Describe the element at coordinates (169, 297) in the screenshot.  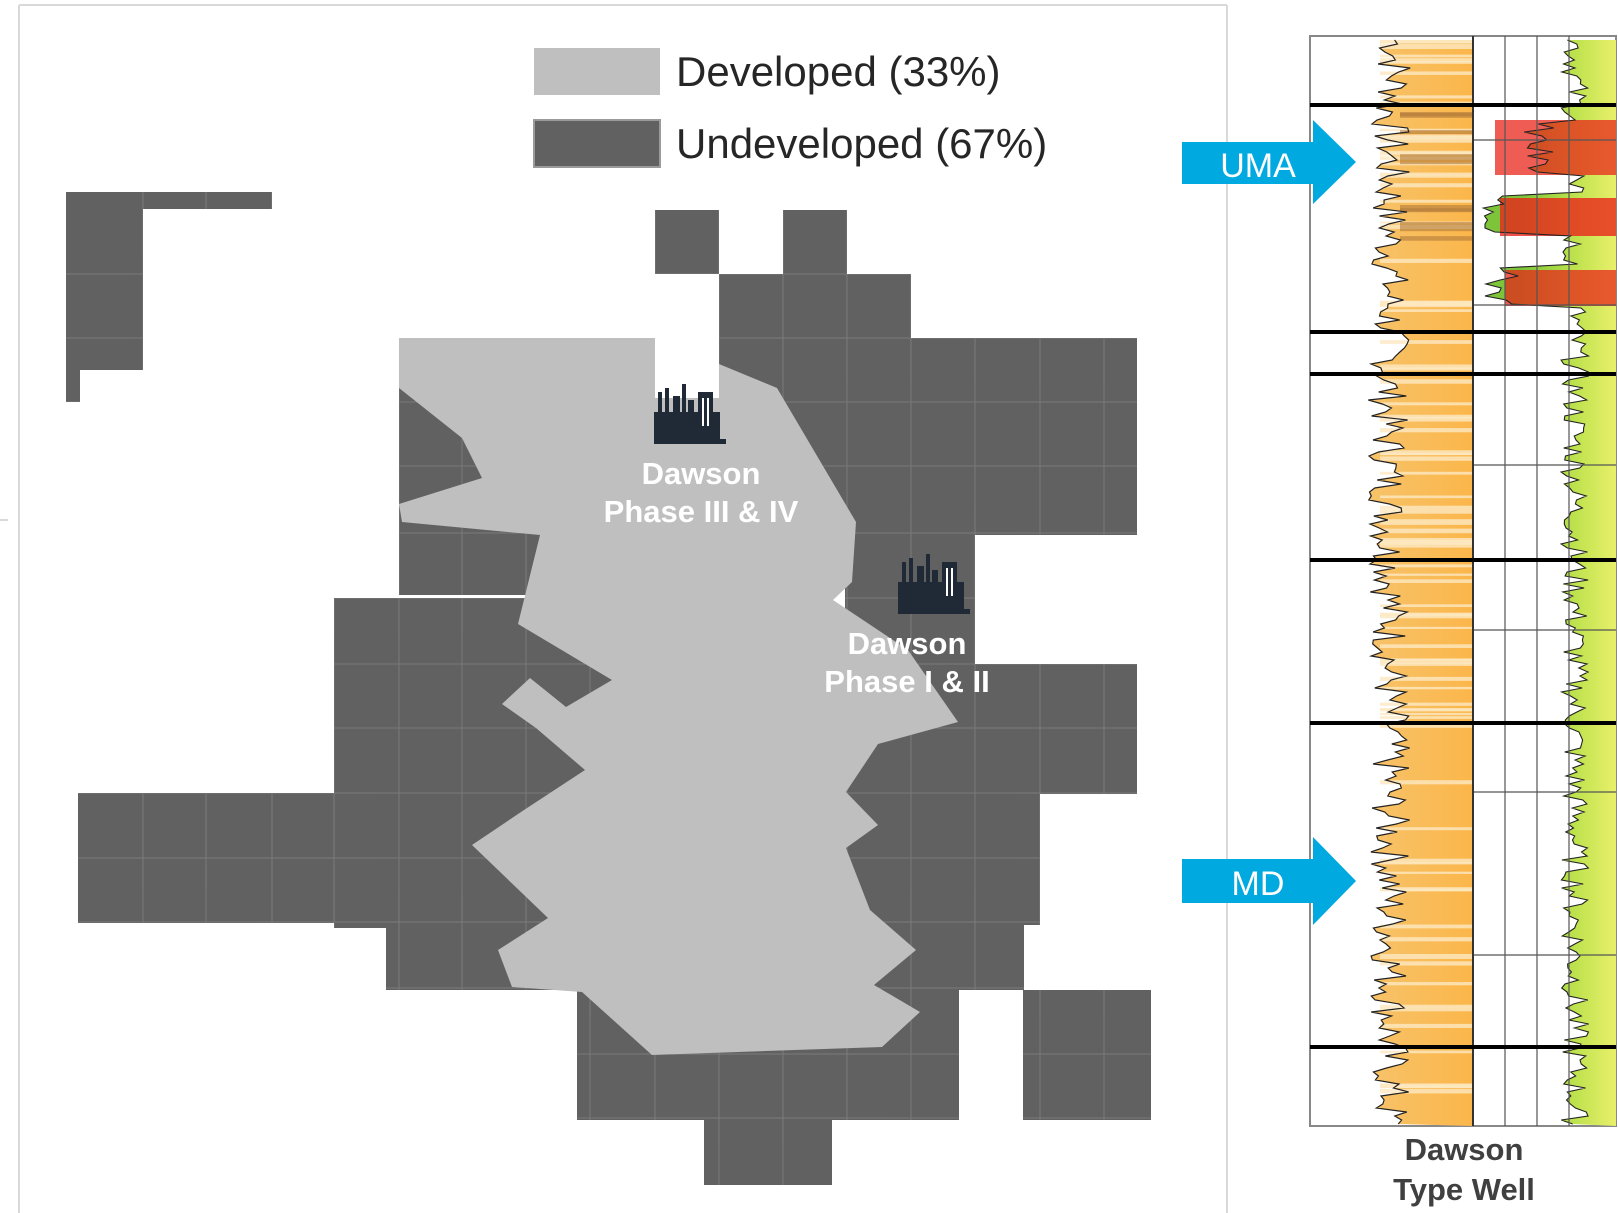
I see `undeveloped-block-nw` at that location.